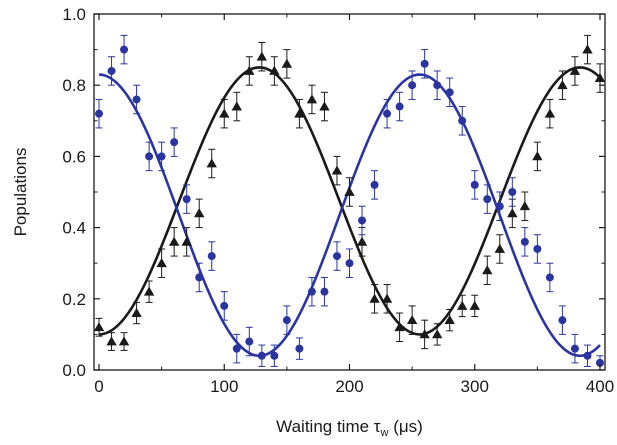  What do you see at coordinates (98, 386) in the screenshot?
I see `x-tick-label: 0` at bounding box center [98, 386].